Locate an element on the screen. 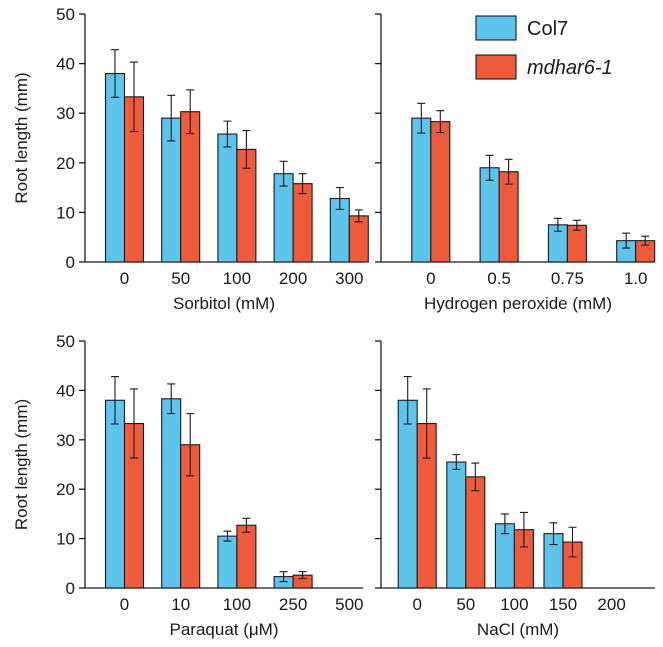 The image size is (663, 647). x-axis-title: NaCl (mM) is located at coordinates (518, 629).